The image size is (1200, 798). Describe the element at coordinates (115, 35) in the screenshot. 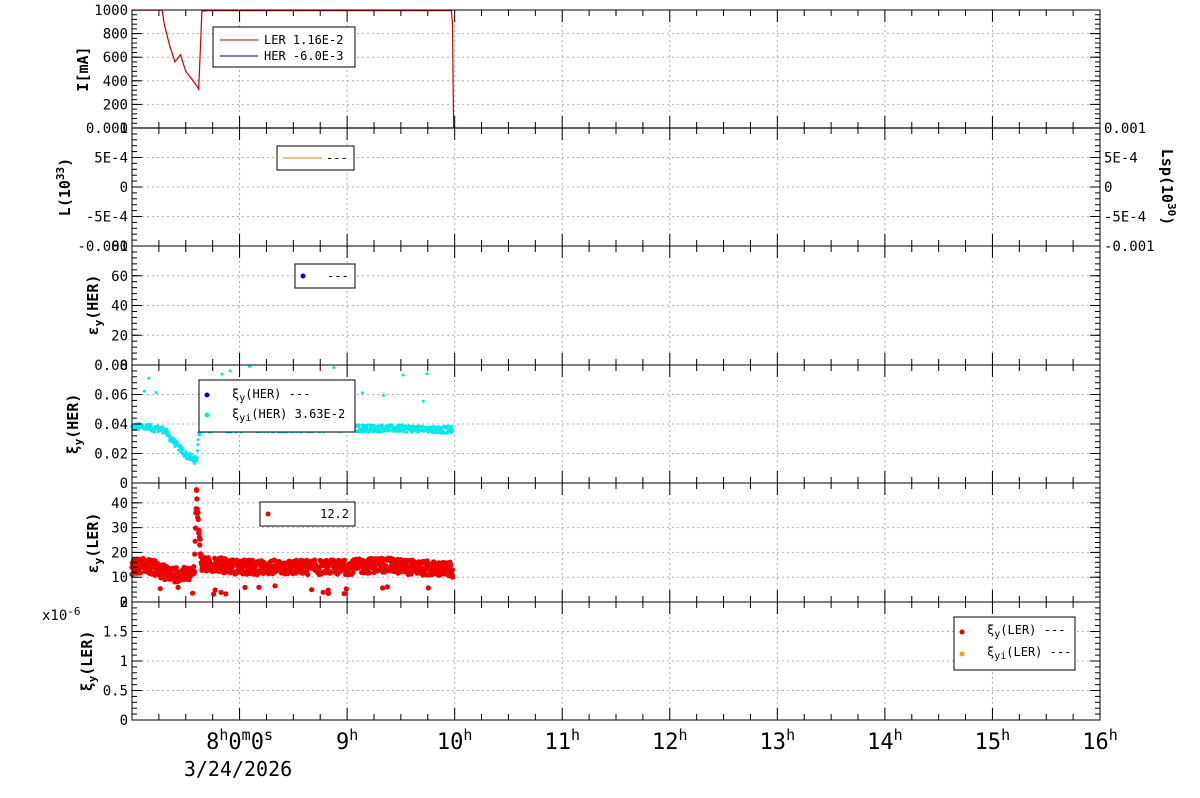

I see `y-tick-label: 800` at that location.